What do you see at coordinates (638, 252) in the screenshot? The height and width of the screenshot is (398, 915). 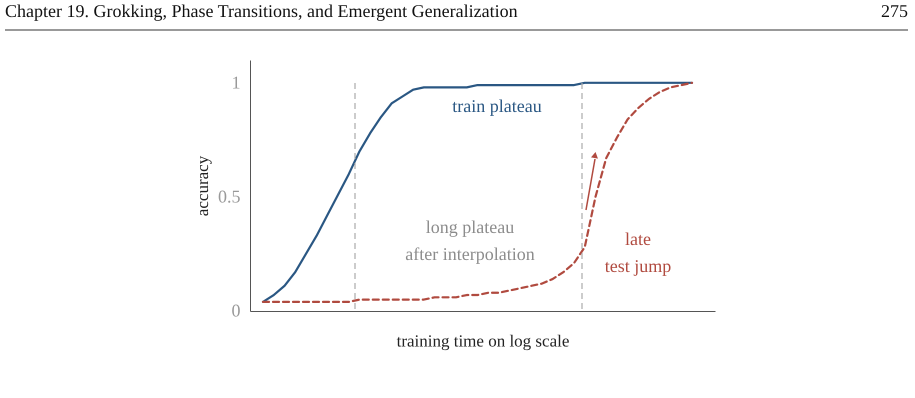 I see `series-label: late test jump` at bounding box center [638, 252].